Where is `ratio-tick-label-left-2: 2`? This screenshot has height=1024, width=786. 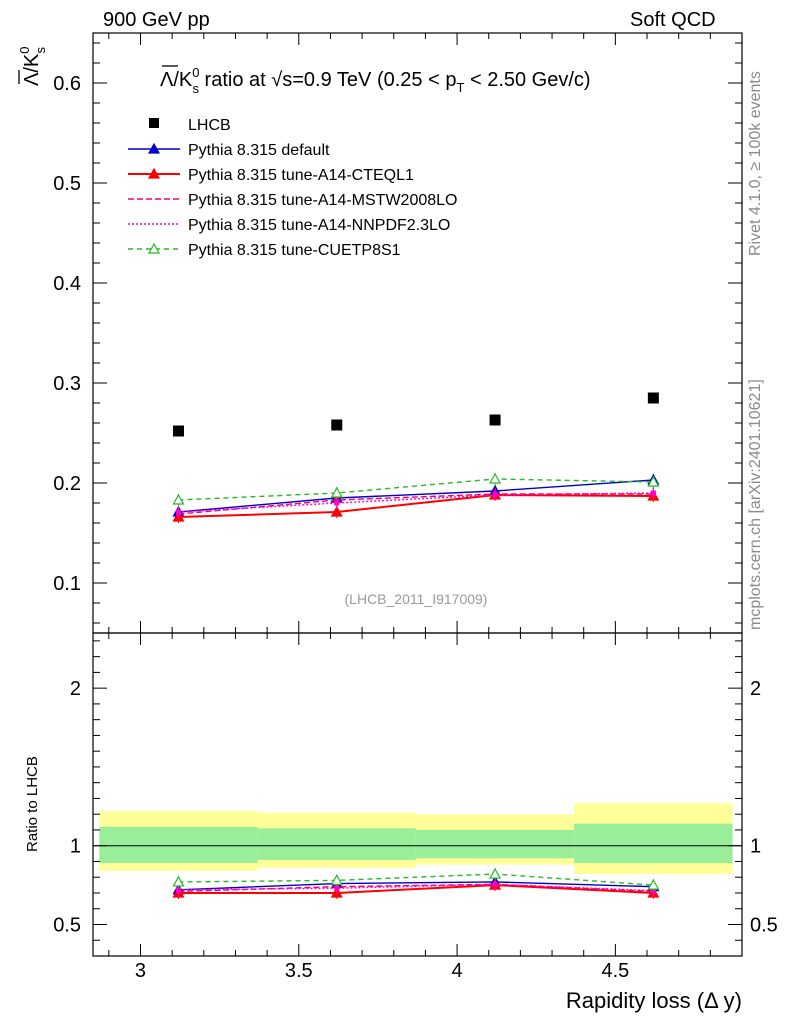 ratio-tick-label-left-2: 2 is located at coordinates (75, 689).